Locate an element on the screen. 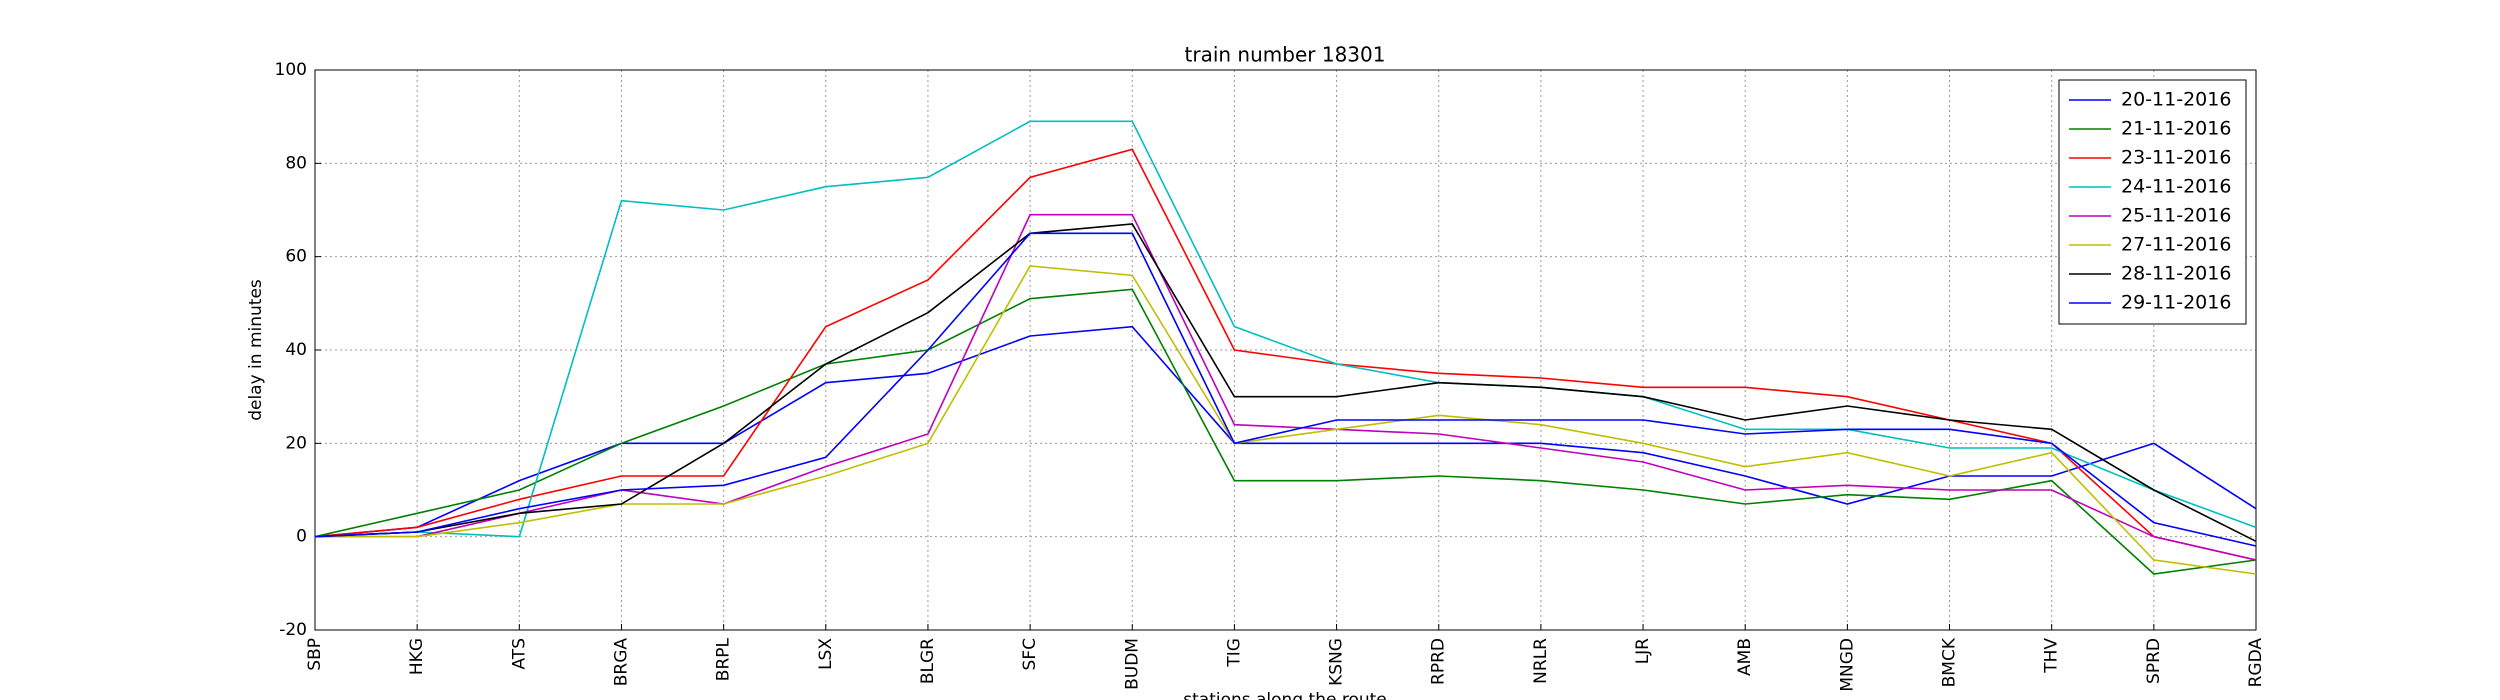 This screenshot has width=2500, height=700. x-tick-label: HKG is located at coordinates (417, 656).